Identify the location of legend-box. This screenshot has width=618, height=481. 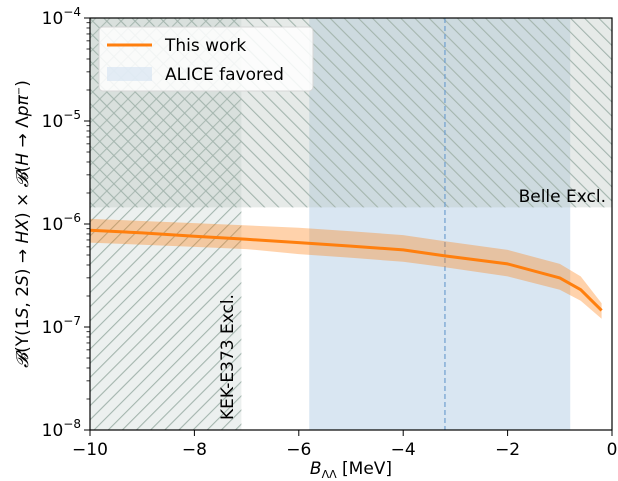
(206, 59).